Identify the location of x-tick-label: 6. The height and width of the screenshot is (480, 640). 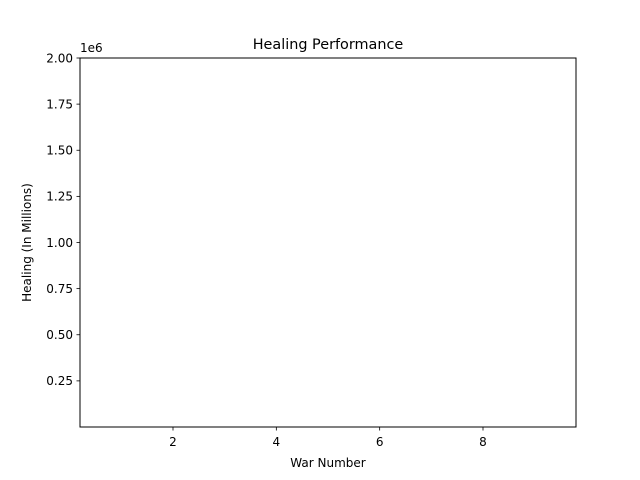
(380, 442).